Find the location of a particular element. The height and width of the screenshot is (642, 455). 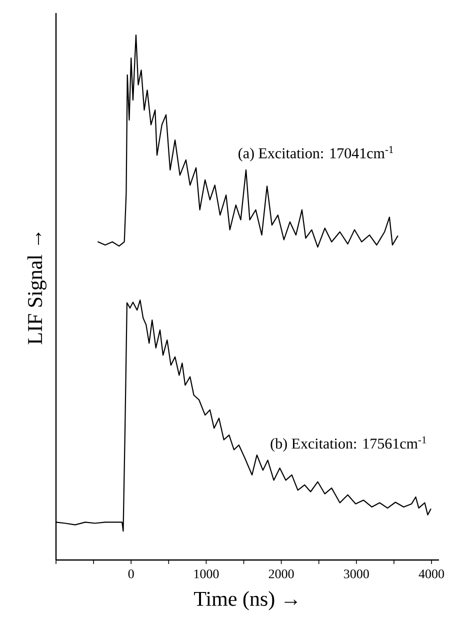

series-label: (a) Excitation: 17041cm$^{-1}$ is located at coordinates (316, 154).